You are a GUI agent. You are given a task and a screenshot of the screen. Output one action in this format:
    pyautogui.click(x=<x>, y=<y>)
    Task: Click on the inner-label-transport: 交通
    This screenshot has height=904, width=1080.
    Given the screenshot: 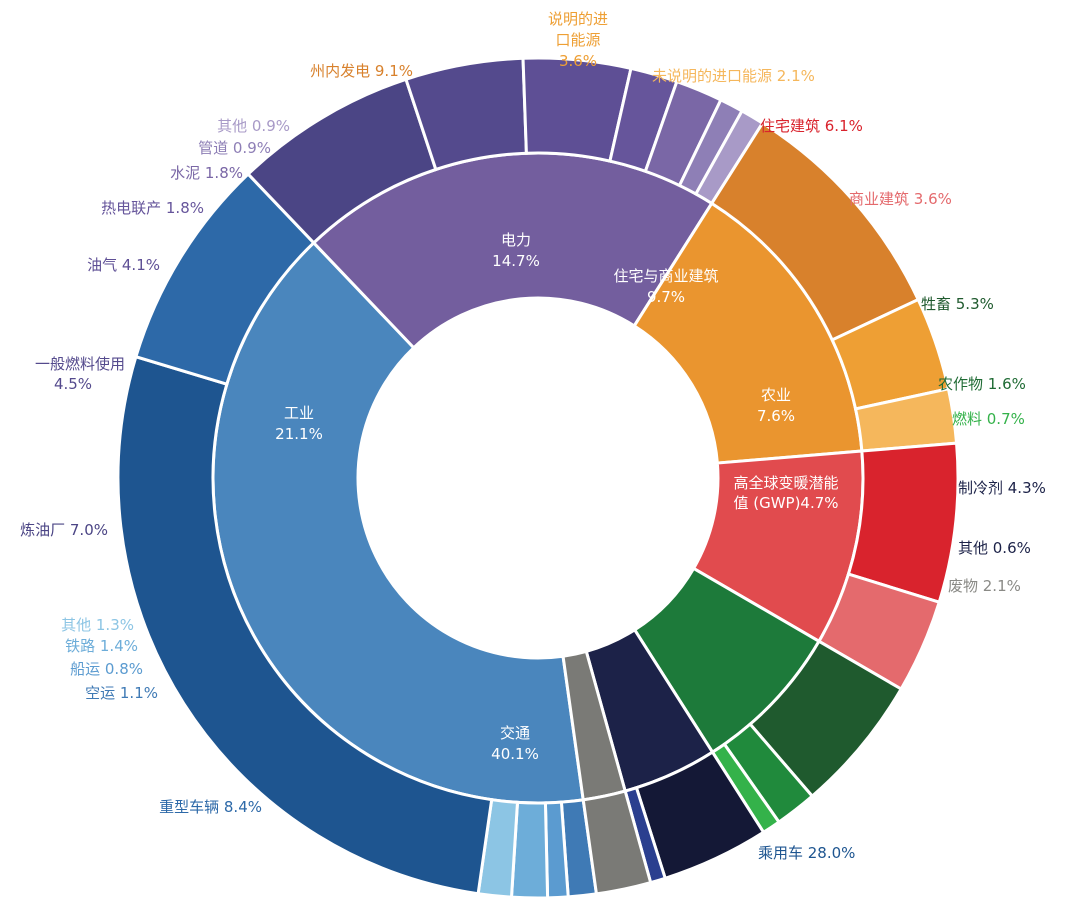 What is the action you would take?
    pyautogui.click(x=515, y=733)
    